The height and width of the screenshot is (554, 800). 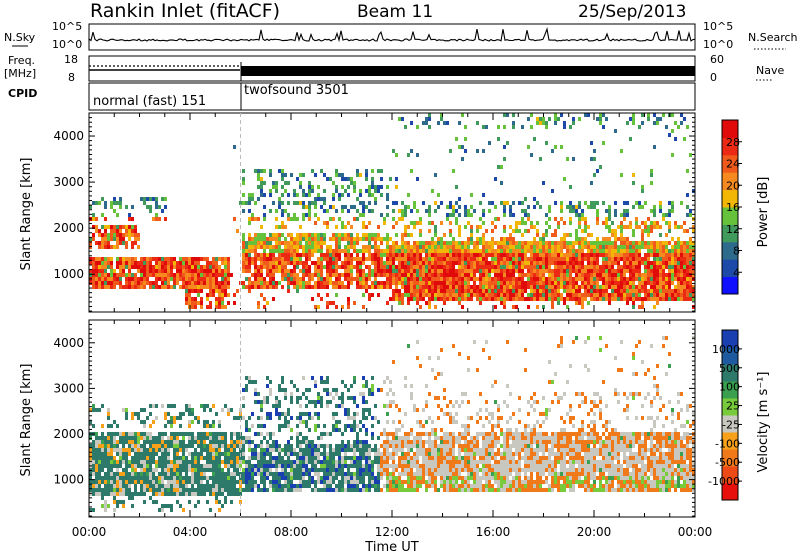 I want to click on power-colorbar-tick-0: 28, so click(x=733, y=142).